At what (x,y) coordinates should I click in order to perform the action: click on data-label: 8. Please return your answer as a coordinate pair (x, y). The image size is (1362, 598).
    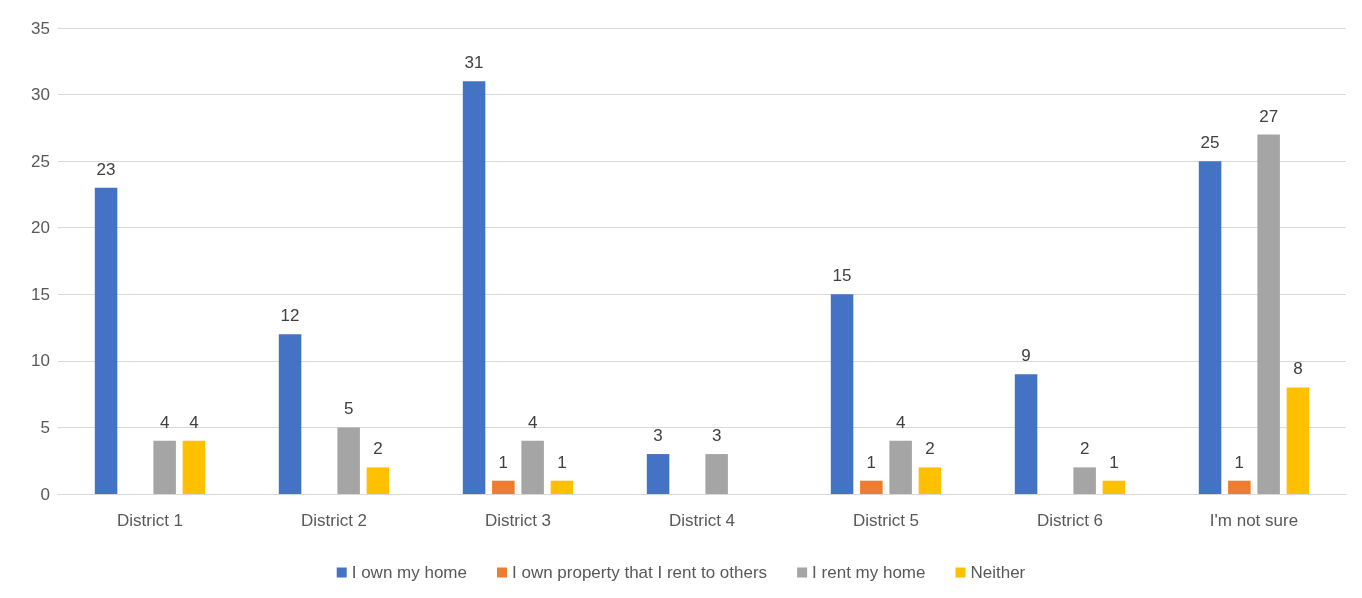
    Looking at the image, I should click on (1298, 369).